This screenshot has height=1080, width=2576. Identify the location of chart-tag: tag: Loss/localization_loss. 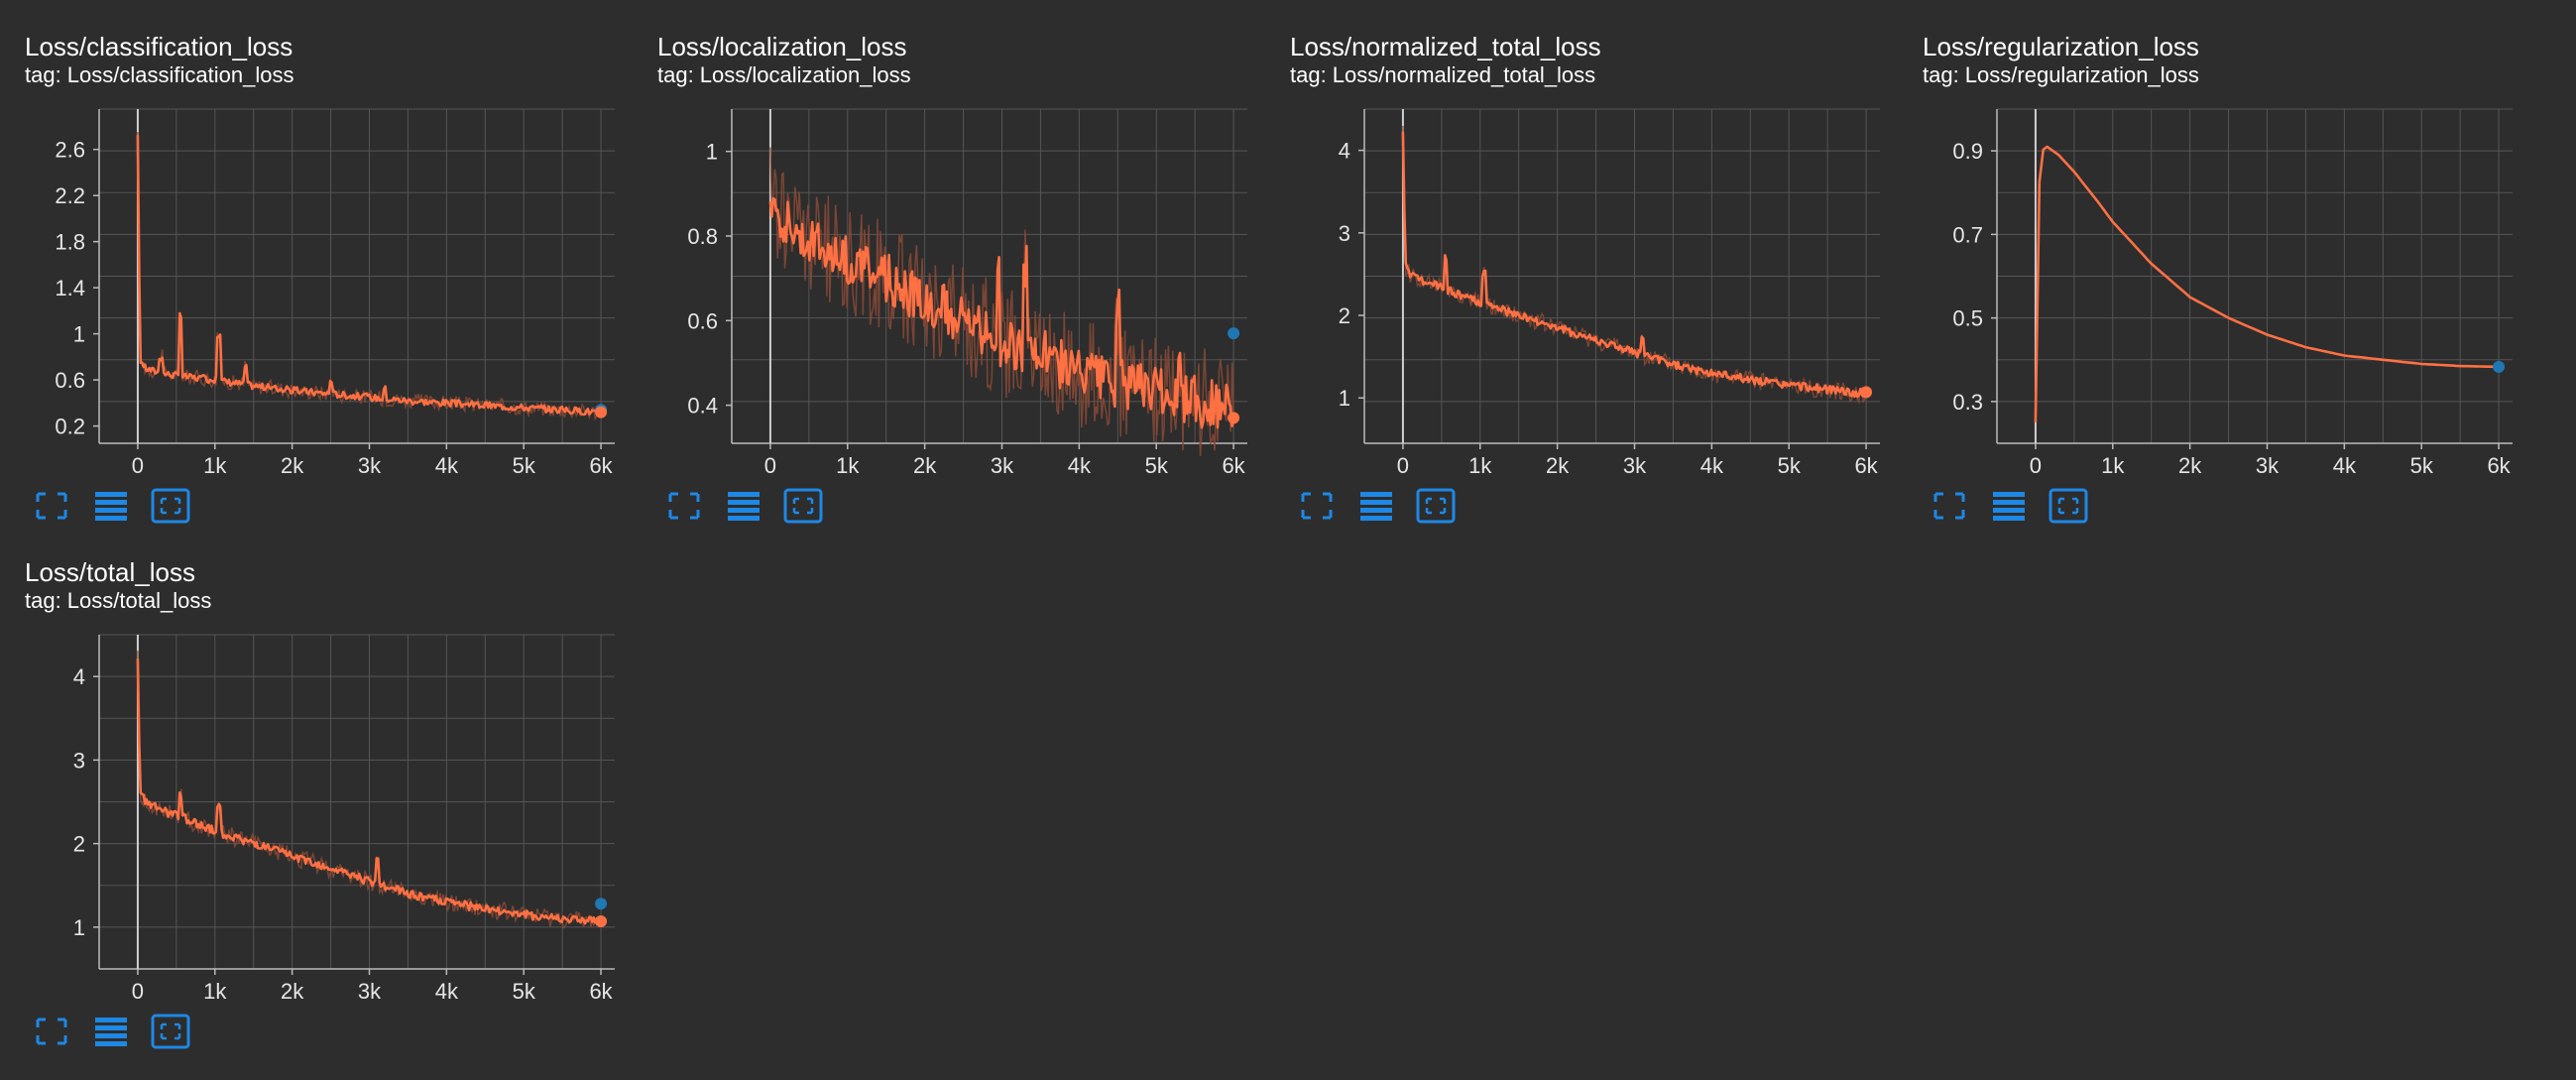
(784, 74).